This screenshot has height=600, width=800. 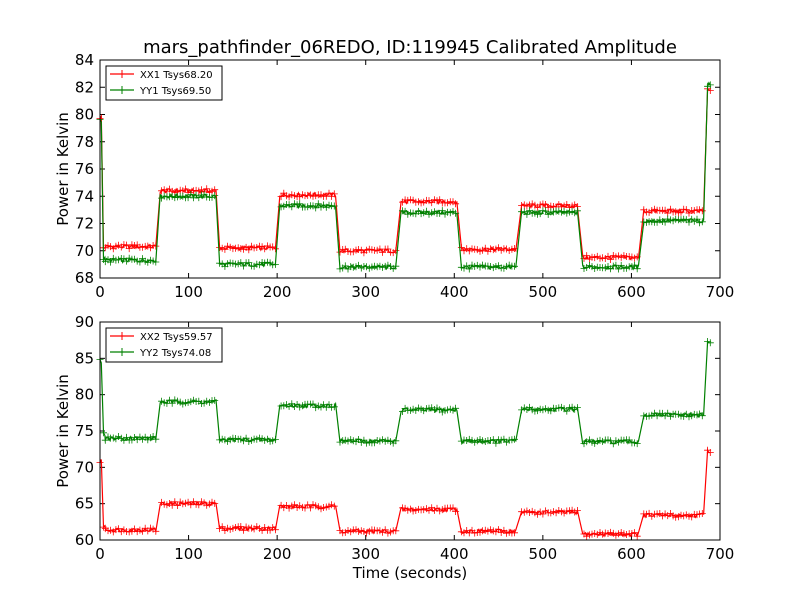 What do you see at coordinates (84, 322) in the screenshot?
I see `y-tick-label: 90` at bounding box center [84, 322].